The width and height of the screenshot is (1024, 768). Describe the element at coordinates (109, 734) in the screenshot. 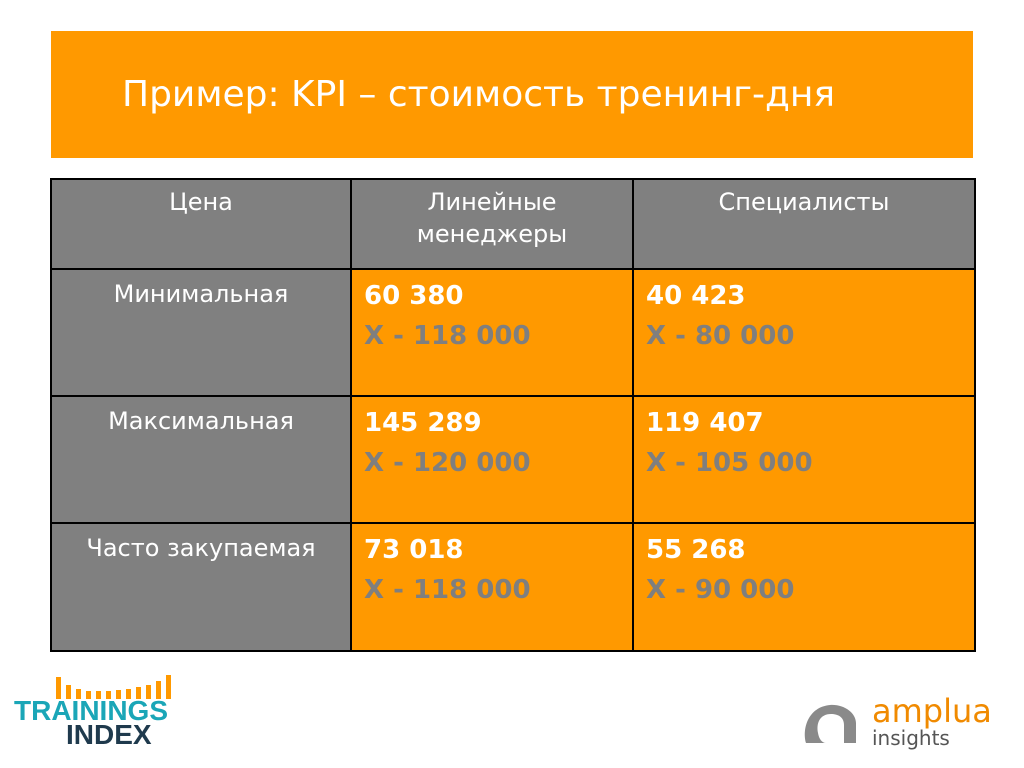

I see `logo-text-index: INDEX` at that location.